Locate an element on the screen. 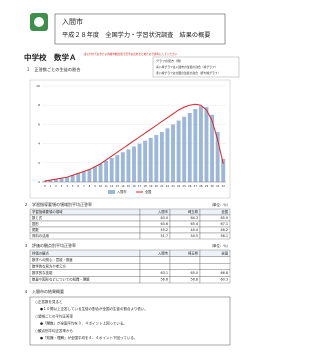  x-tick-label: 19 is located at coordinates (151, 186).